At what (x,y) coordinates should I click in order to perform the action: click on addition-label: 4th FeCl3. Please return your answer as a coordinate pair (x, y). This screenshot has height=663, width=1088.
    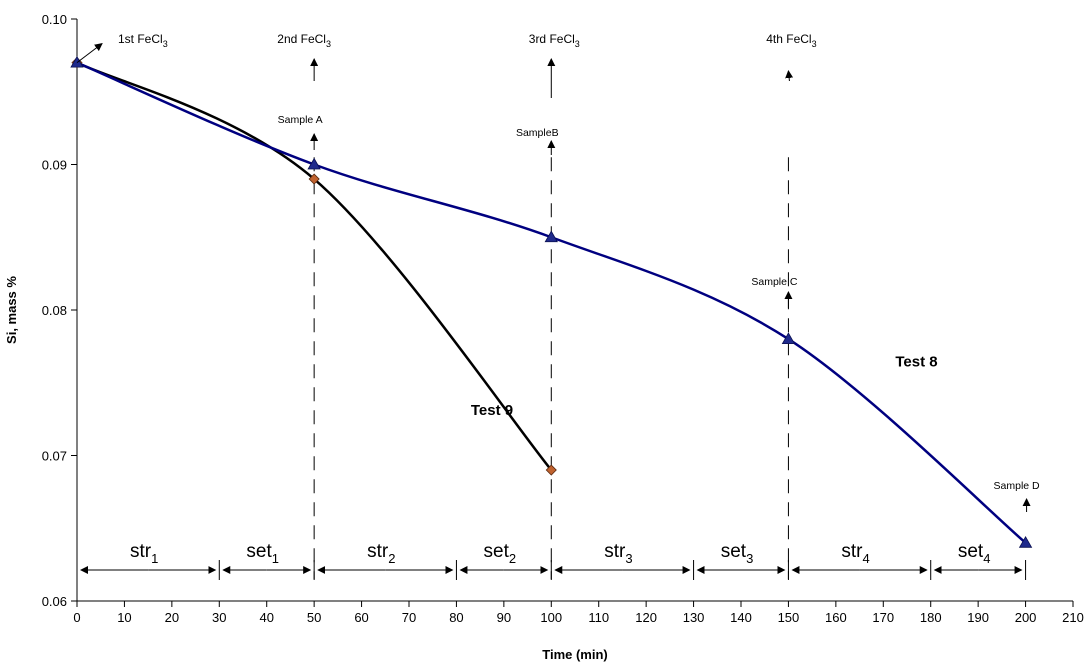
    Looking at the image, I should click on (791, 40).